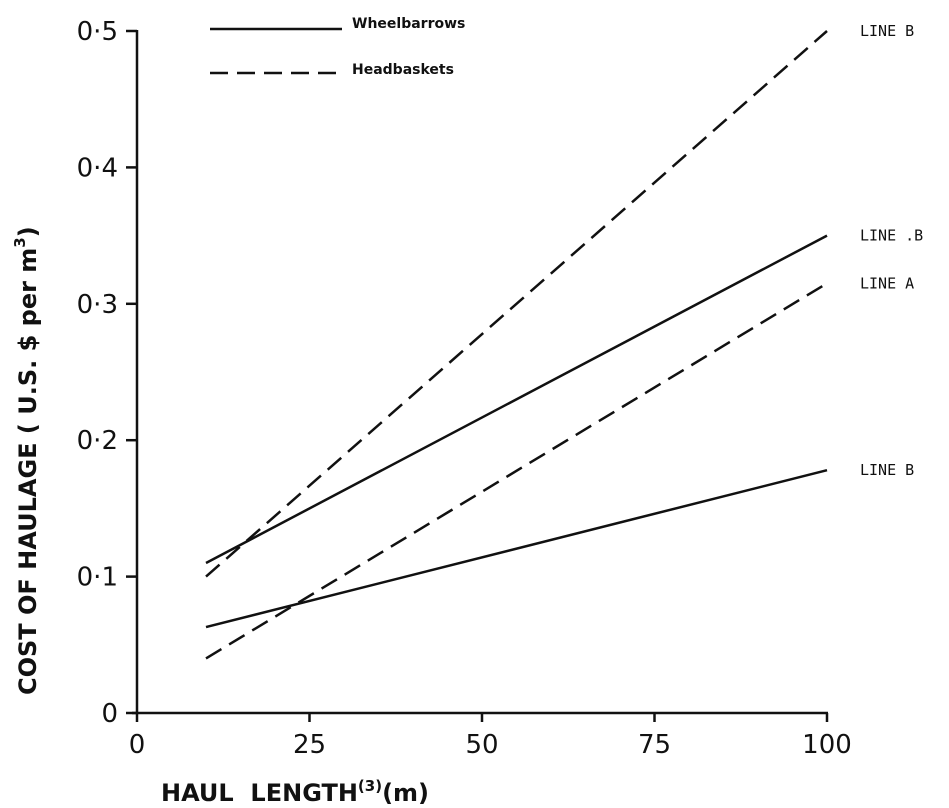  Describe the element at coordinates (137, 745) in the screenshot. I see `x-tick-label: 0` at that location.